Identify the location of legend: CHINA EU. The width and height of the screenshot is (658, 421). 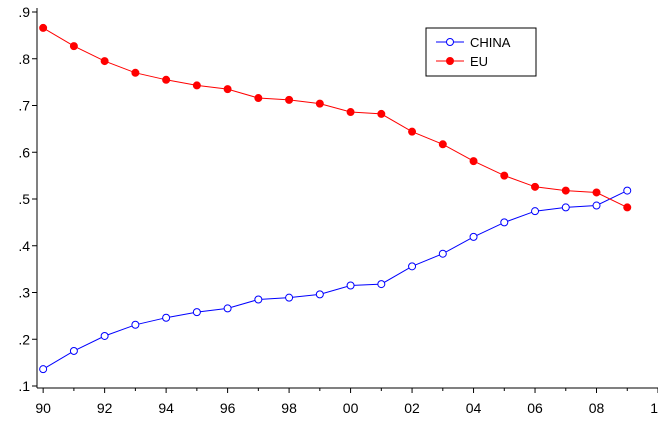
(481, 52).